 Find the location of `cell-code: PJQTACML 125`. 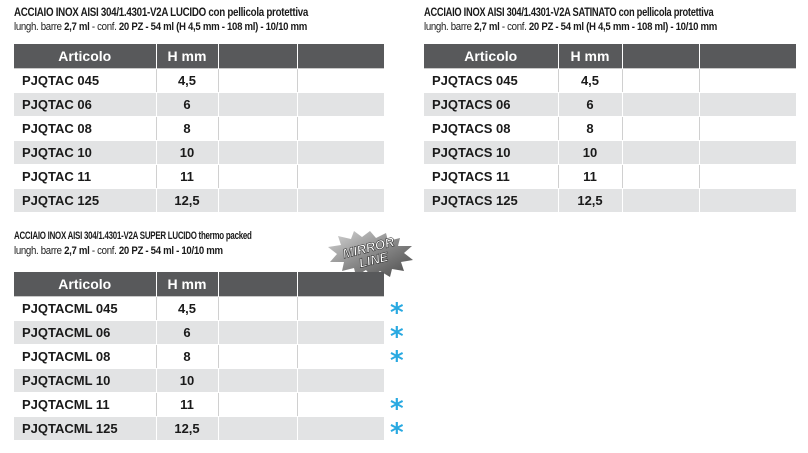

cell-code: PJQTACML 125 is located at coordinates (85, 428).